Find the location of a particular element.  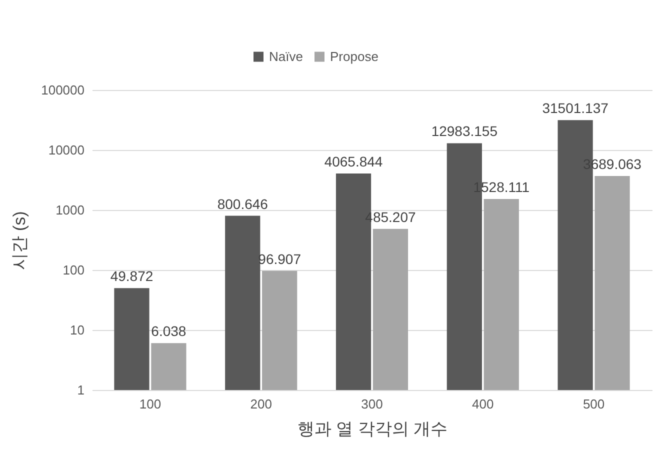

x-tick-label: 100 is located at coordinates (150, 404).